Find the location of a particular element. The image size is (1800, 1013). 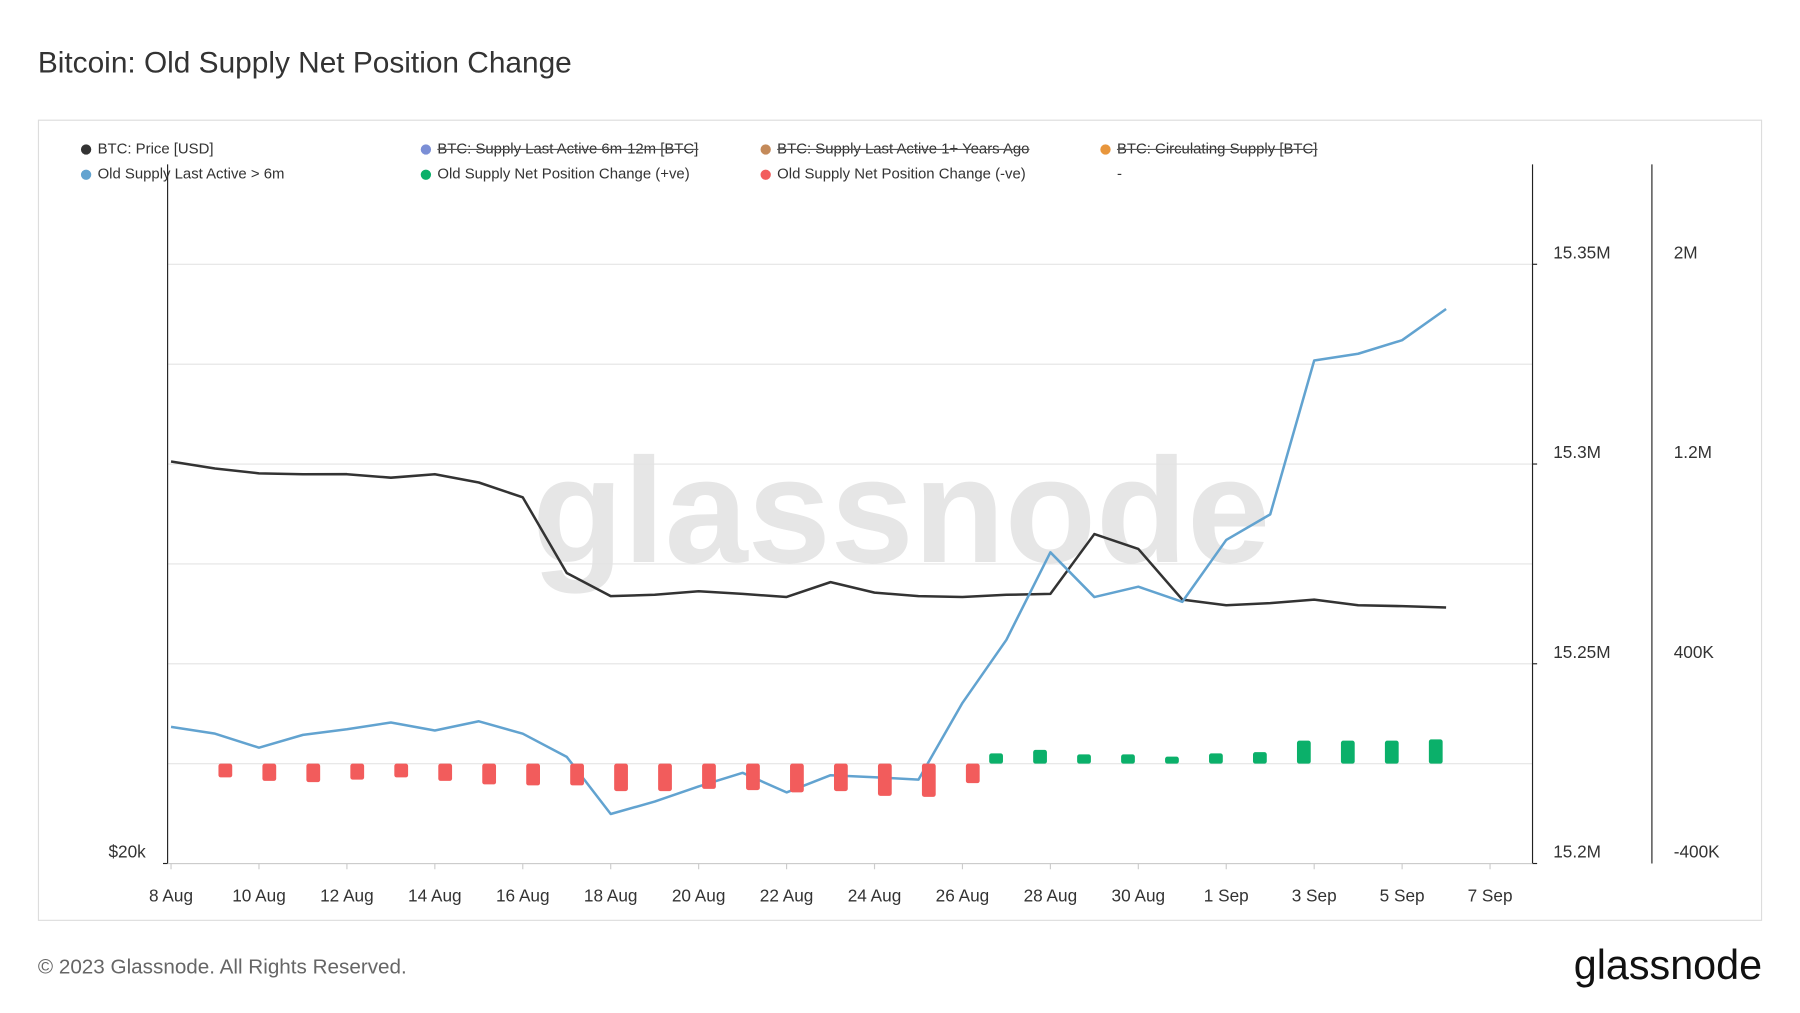

legend-label: Old Supply Net Position Change (-ve) is located at coordinates (901, 174).